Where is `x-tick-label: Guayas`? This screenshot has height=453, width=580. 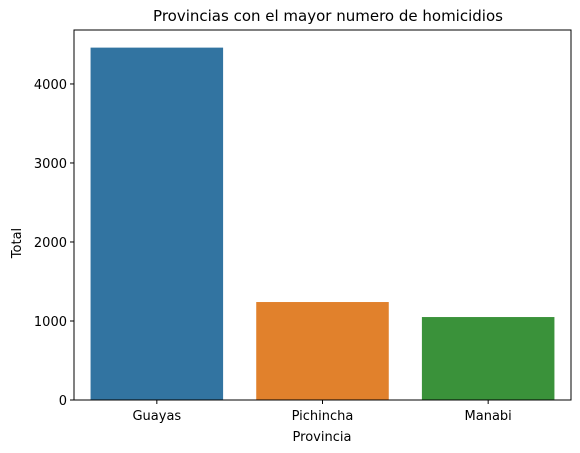
x-tick-label: Guayas is located at coordinates (156, 416).